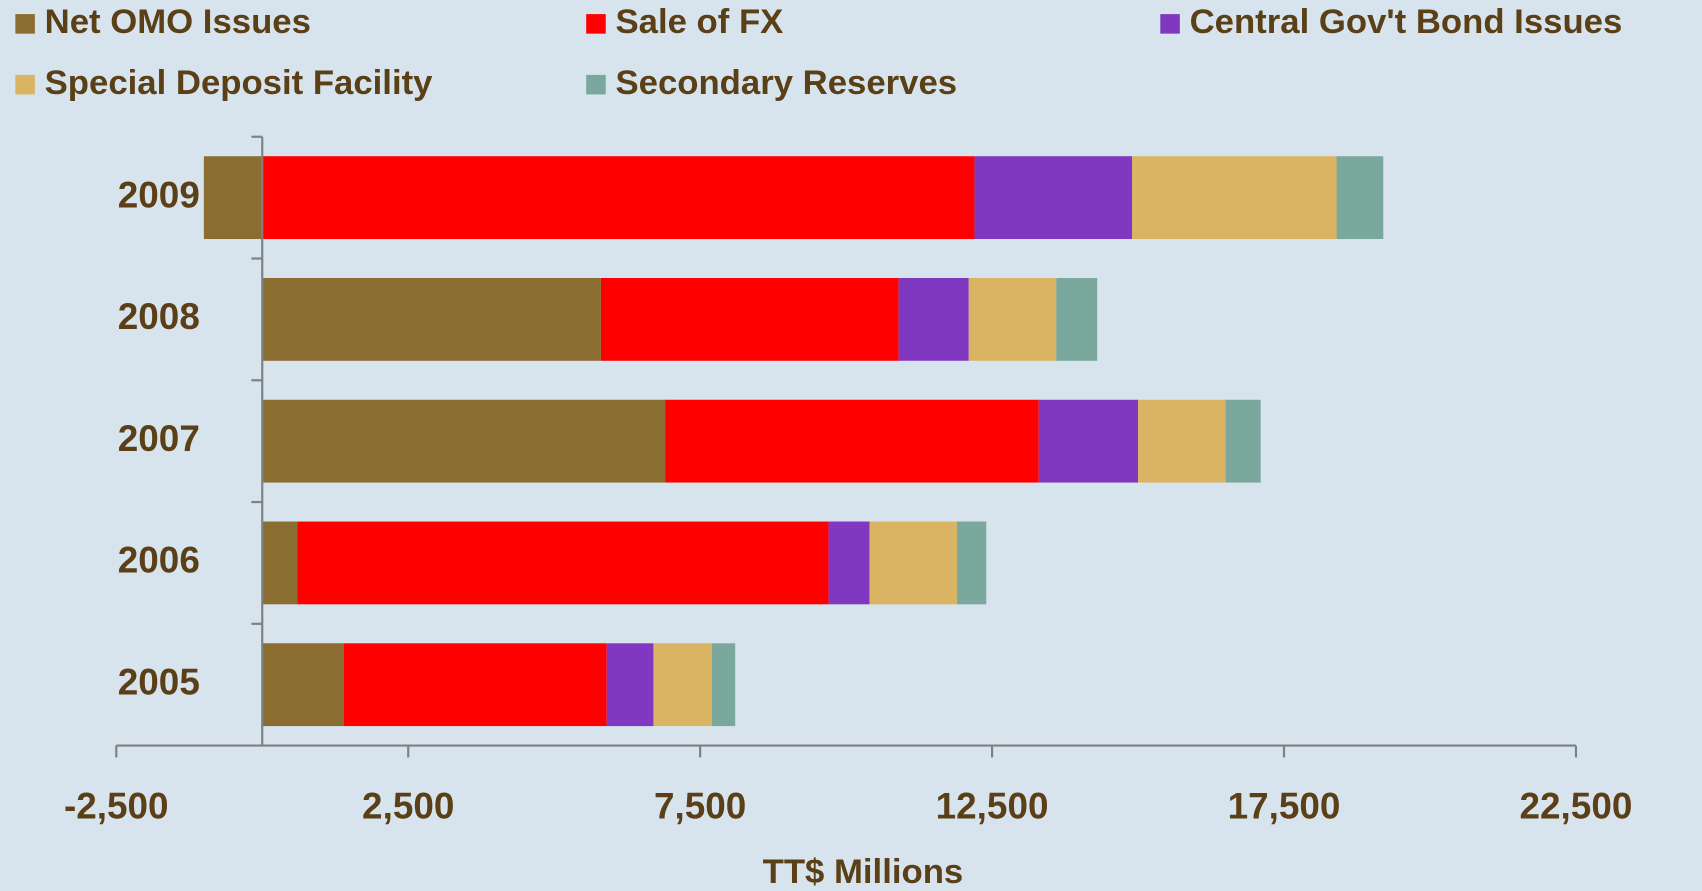 This screenshot has width=1702, height=891. I want to click on legend-label: Secondary Reserves, so click(786, 83).